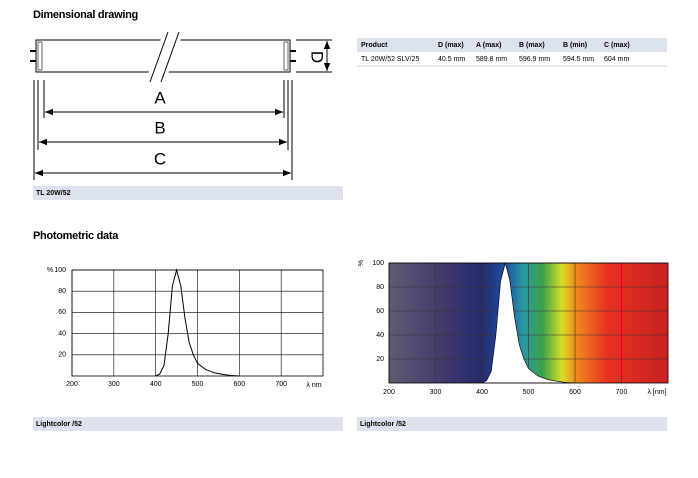  What do you see at coordinates (374, 45) in the screenshot?
I see `table-header-cell: Product` at bounding box center [374, 45].